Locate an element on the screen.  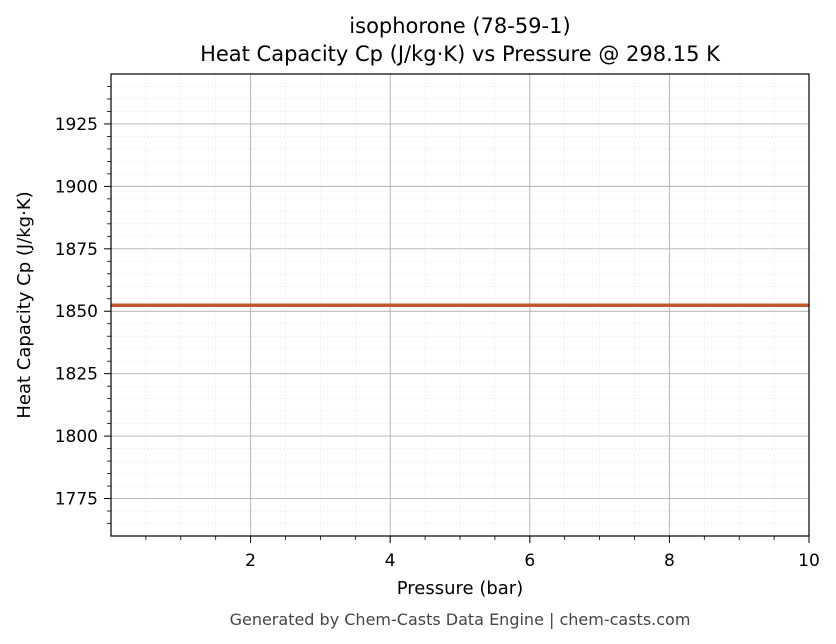
x-tick-label: 2 is located at coordinates (250, 561).